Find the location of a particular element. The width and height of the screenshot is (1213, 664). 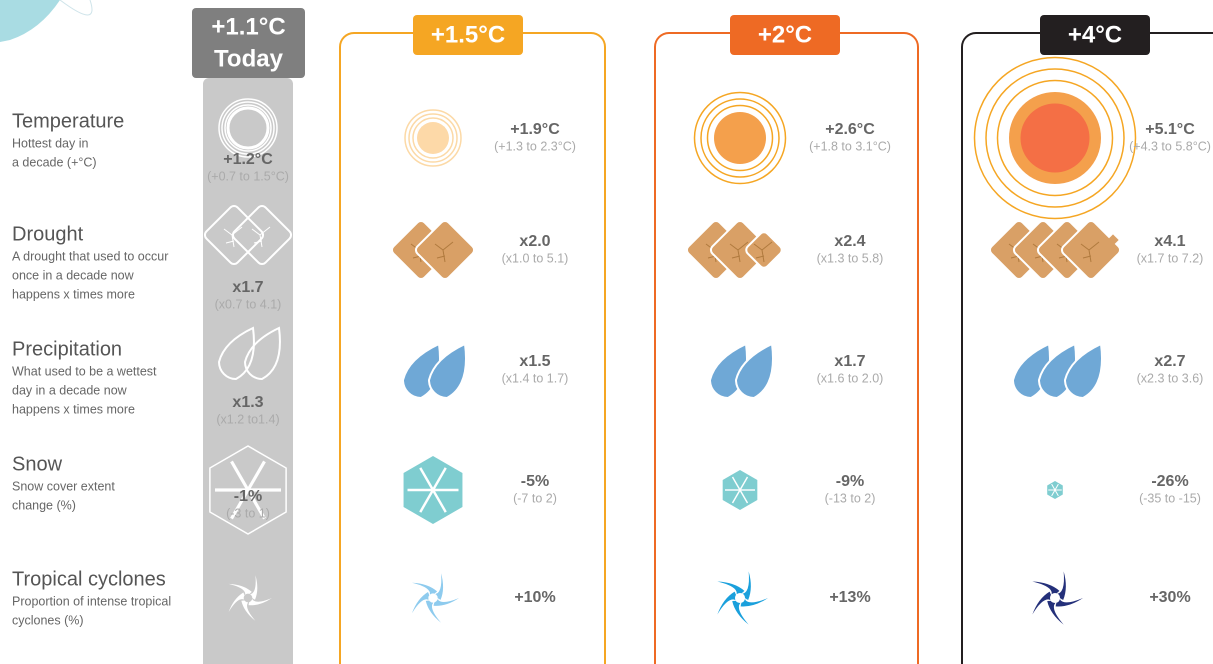

cell-value: +13% is located at coordinates (849, 597).